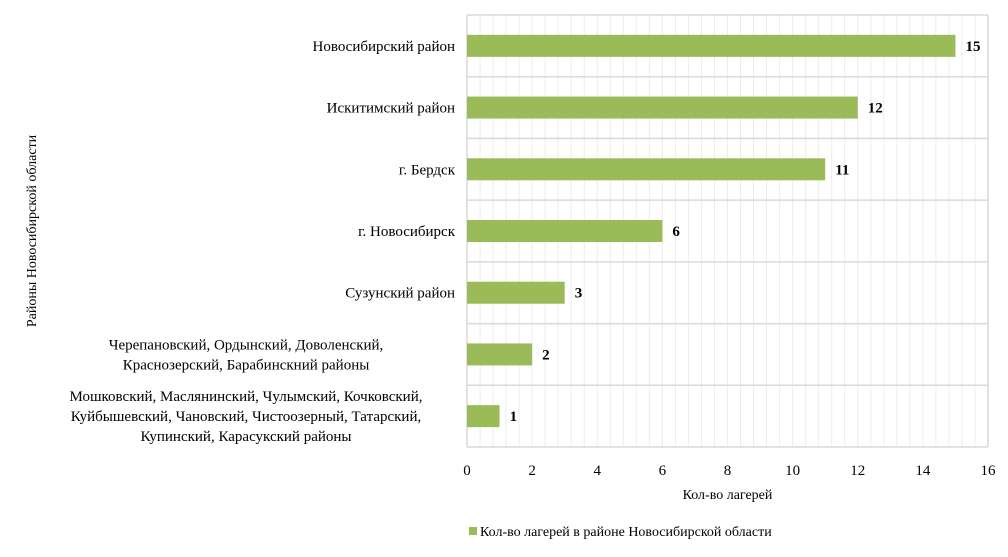 This screenshot has width=1008, height=557. I want to click on category-label-line: Купинский, Карасукский районы, so click(246, 437).